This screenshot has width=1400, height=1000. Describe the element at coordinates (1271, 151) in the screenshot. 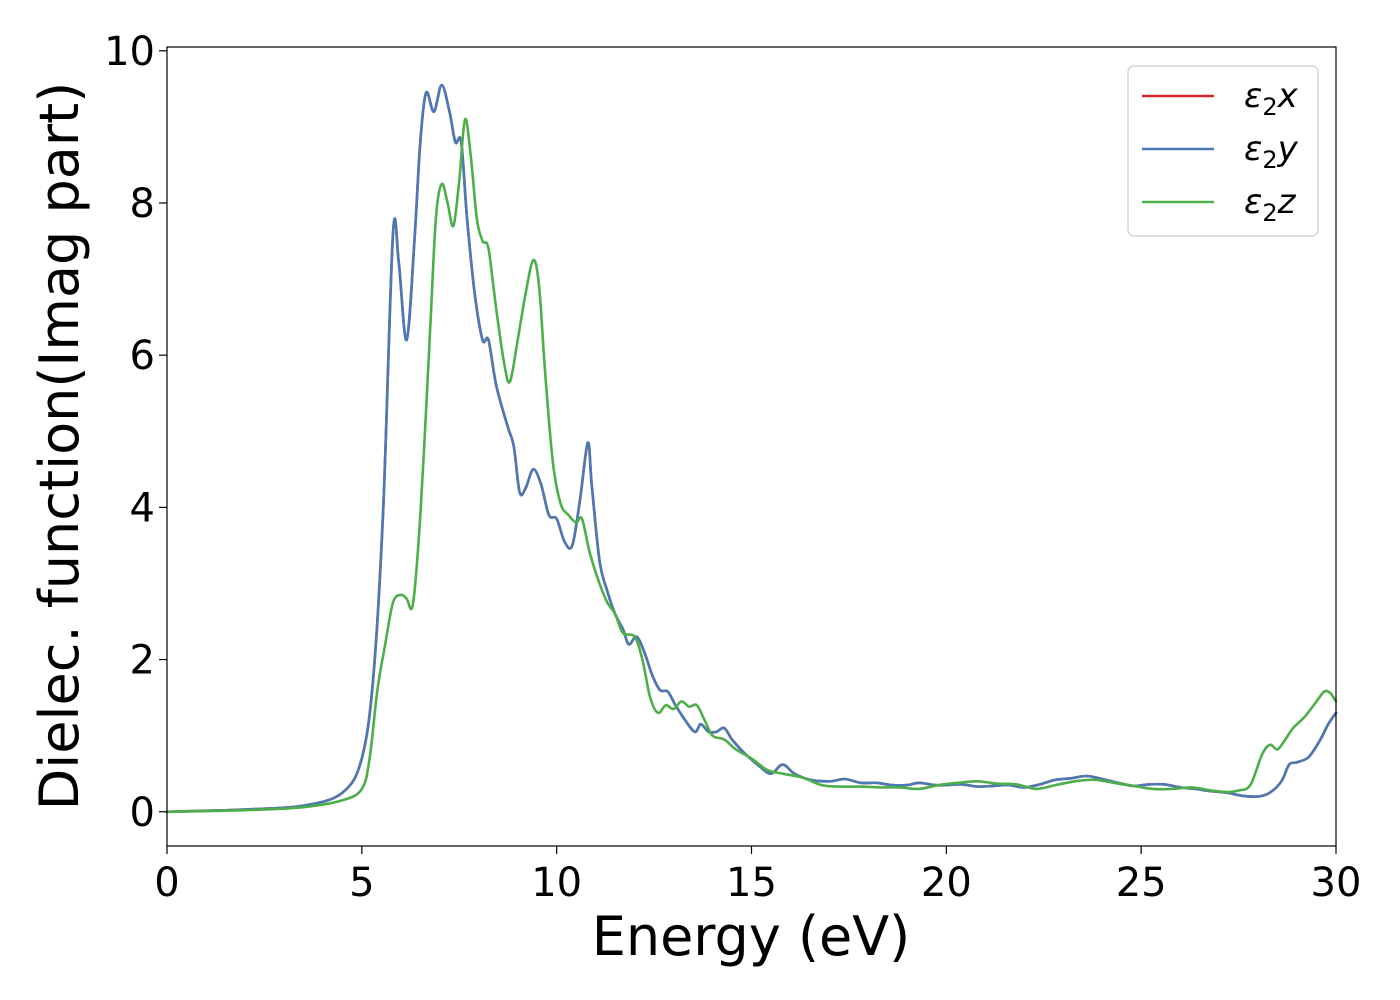

I see `legend-label-1: ε2y` at that location.